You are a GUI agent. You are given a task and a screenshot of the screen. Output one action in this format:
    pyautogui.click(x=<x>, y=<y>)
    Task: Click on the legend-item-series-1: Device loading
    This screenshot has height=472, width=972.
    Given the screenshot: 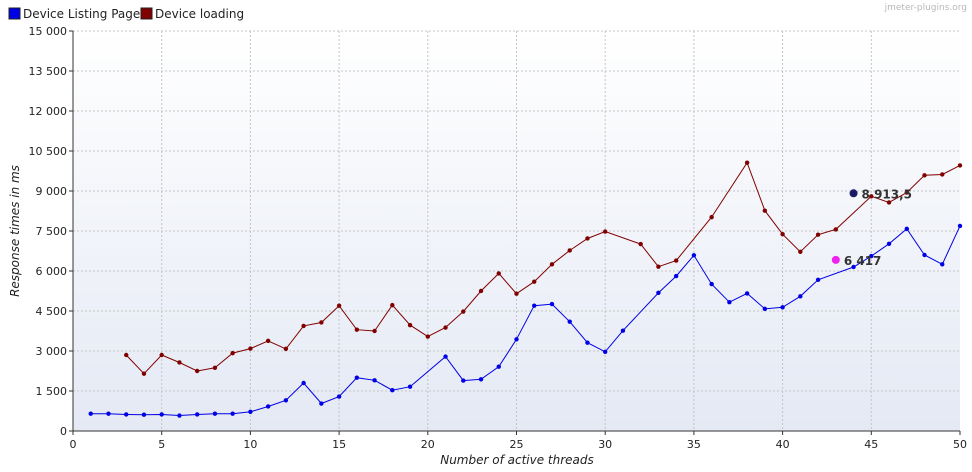 What is the action you would take?
    pyautogui.click(x=192, y=14)
    